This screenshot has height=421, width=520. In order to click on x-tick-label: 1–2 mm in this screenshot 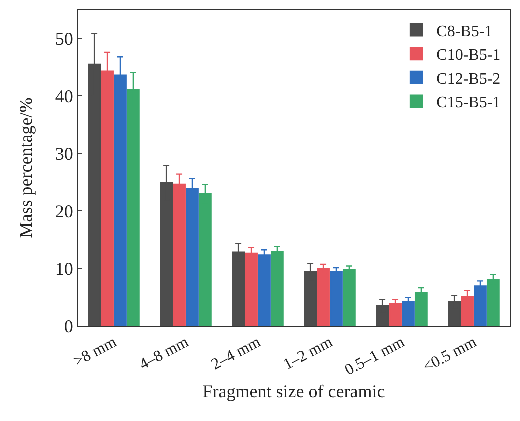, I will do `click(308, 354)`.